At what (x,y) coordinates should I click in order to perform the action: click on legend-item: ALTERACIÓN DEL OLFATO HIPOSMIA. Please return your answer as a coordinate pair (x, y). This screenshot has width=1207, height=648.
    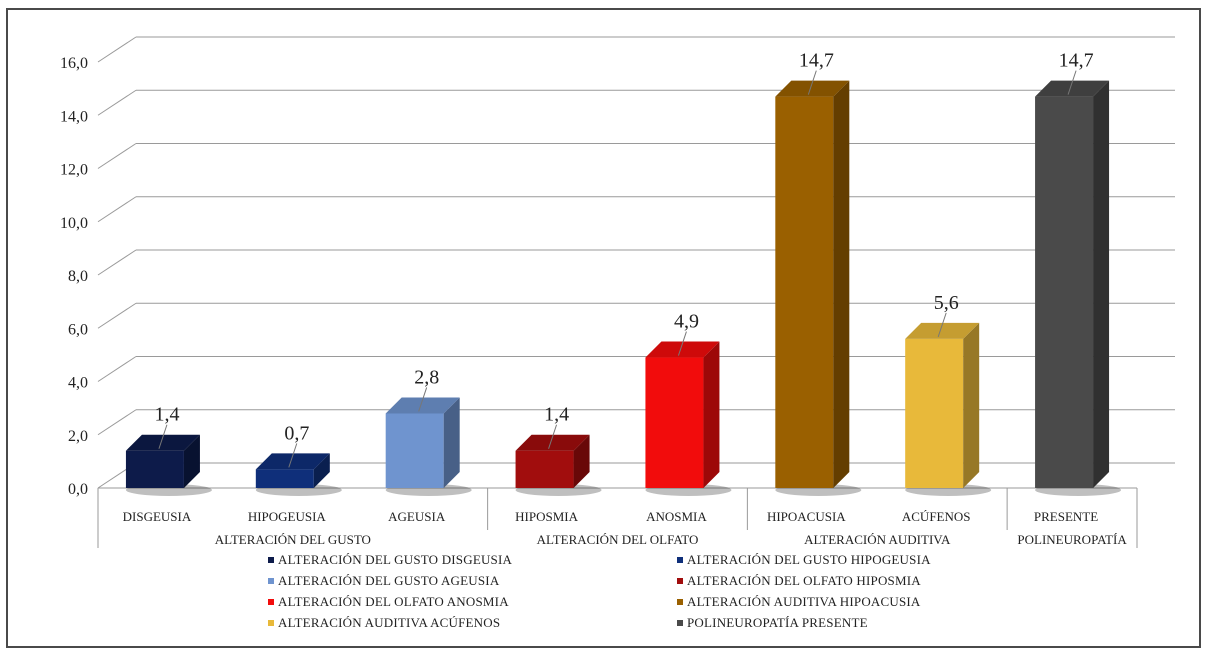
    Looking at the image, I should click on (799, 581).